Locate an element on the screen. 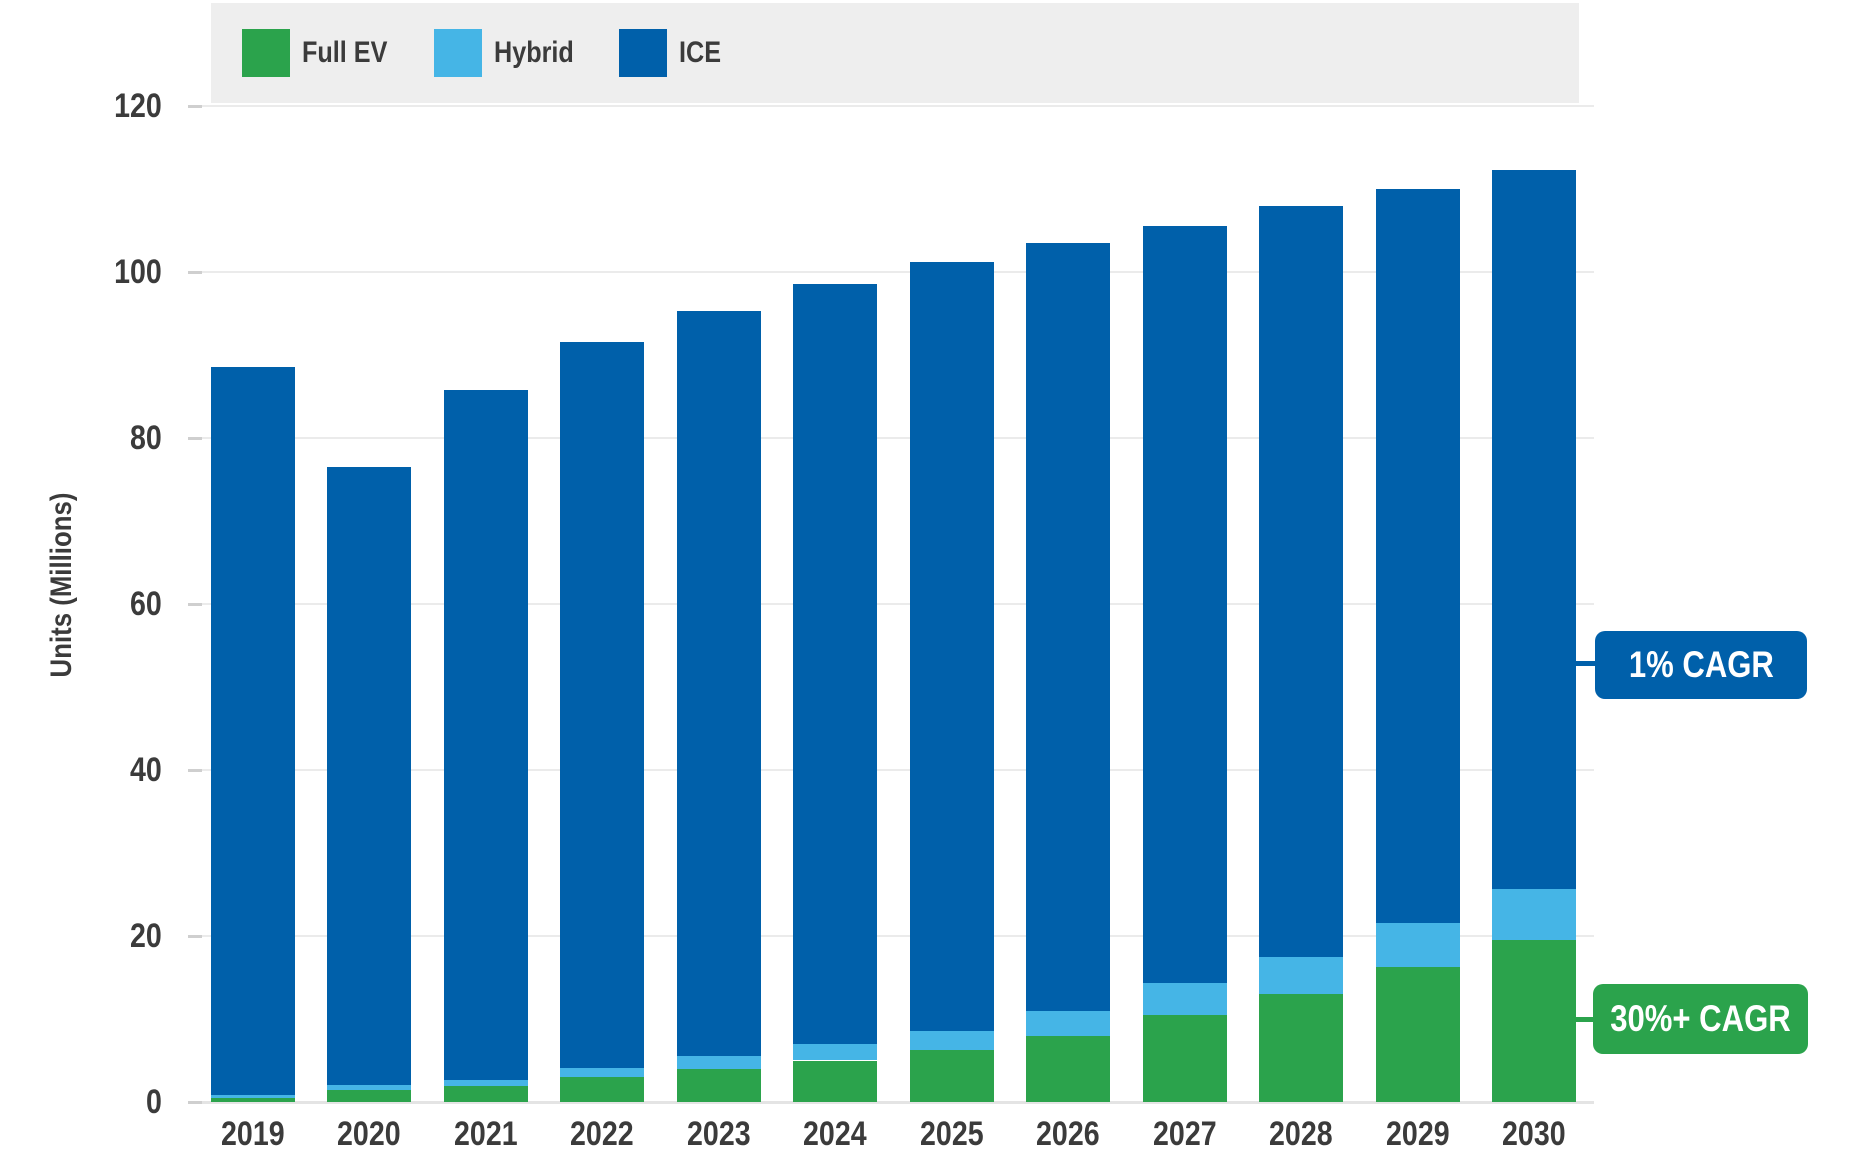 The height and width of the screenshot is (1160, 1860). bar-2023-full-ev is located at coordinates (718, 1085).